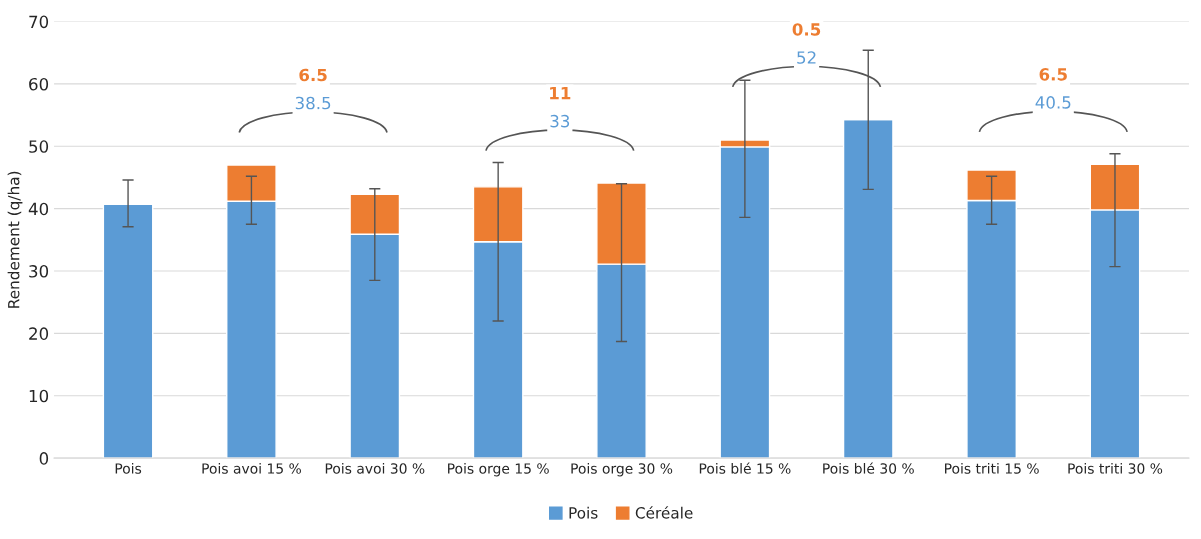 This screenshot has width=1201, height=539. Describe the element at coordinates (38, 209) in the screenshot. I see `y-tick-label: 40` at that location.